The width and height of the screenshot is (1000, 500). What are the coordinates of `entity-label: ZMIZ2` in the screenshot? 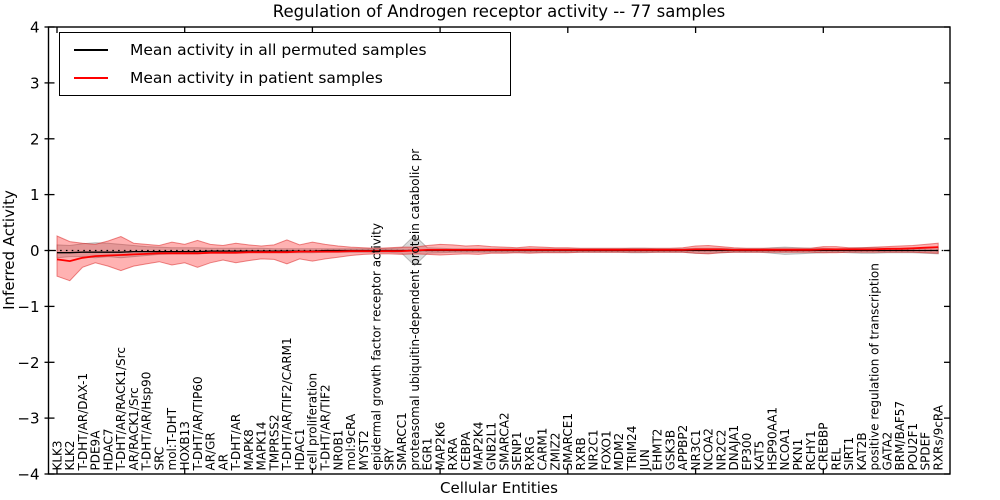 It's located at (555, 452).